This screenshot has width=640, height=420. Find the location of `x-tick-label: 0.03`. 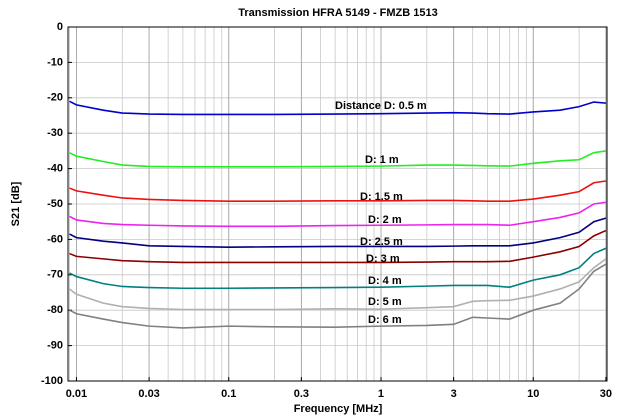

x-tick-label: 0.03 is located at coordinates (148, 394).